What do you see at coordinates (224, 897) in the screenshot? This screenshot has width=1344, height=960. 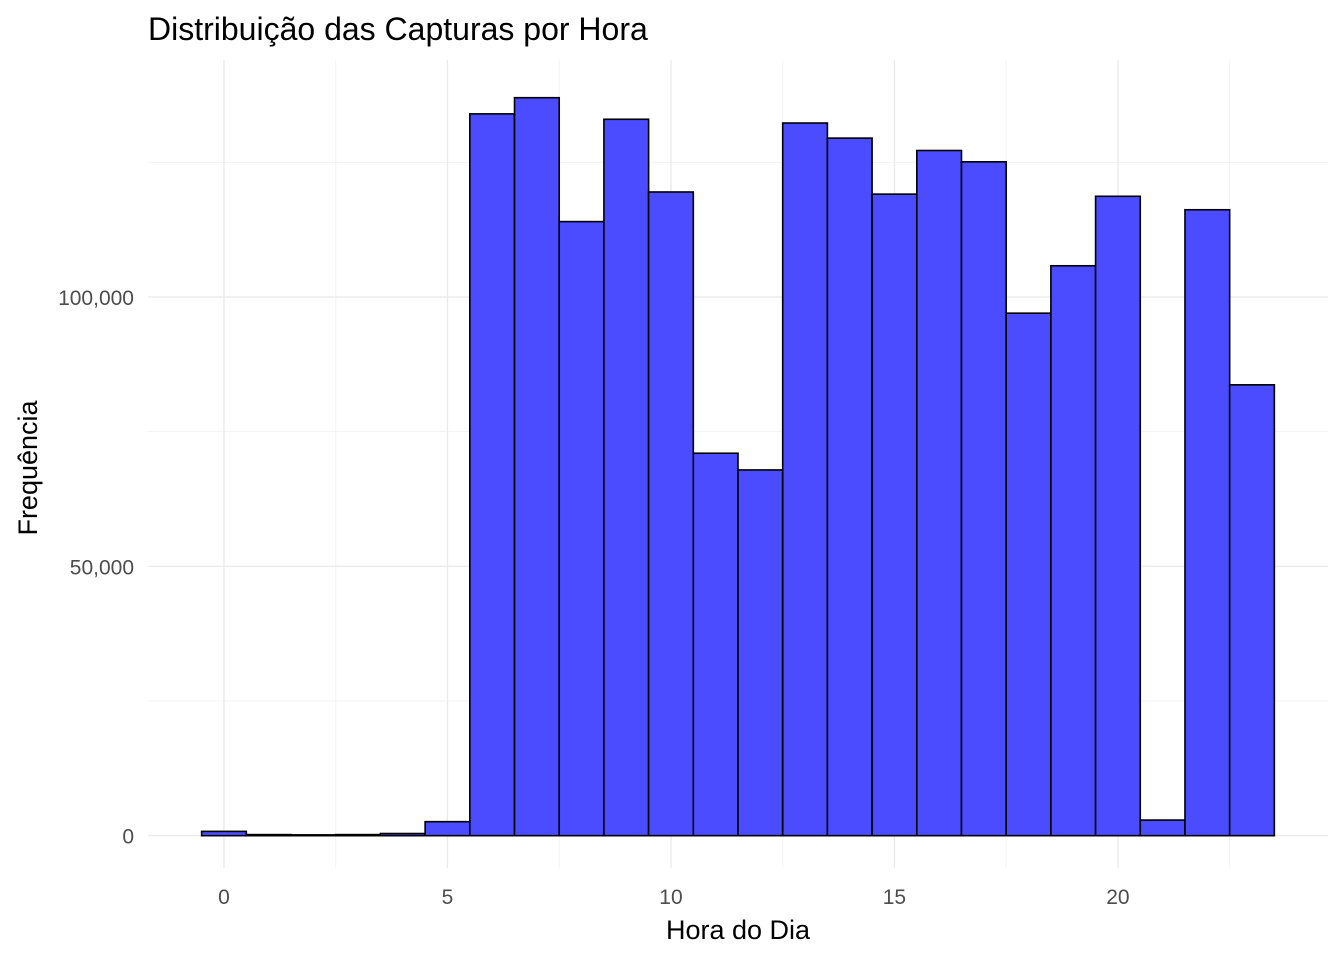 I see `x-tick-label: 0` at bounding box center [224, 897].